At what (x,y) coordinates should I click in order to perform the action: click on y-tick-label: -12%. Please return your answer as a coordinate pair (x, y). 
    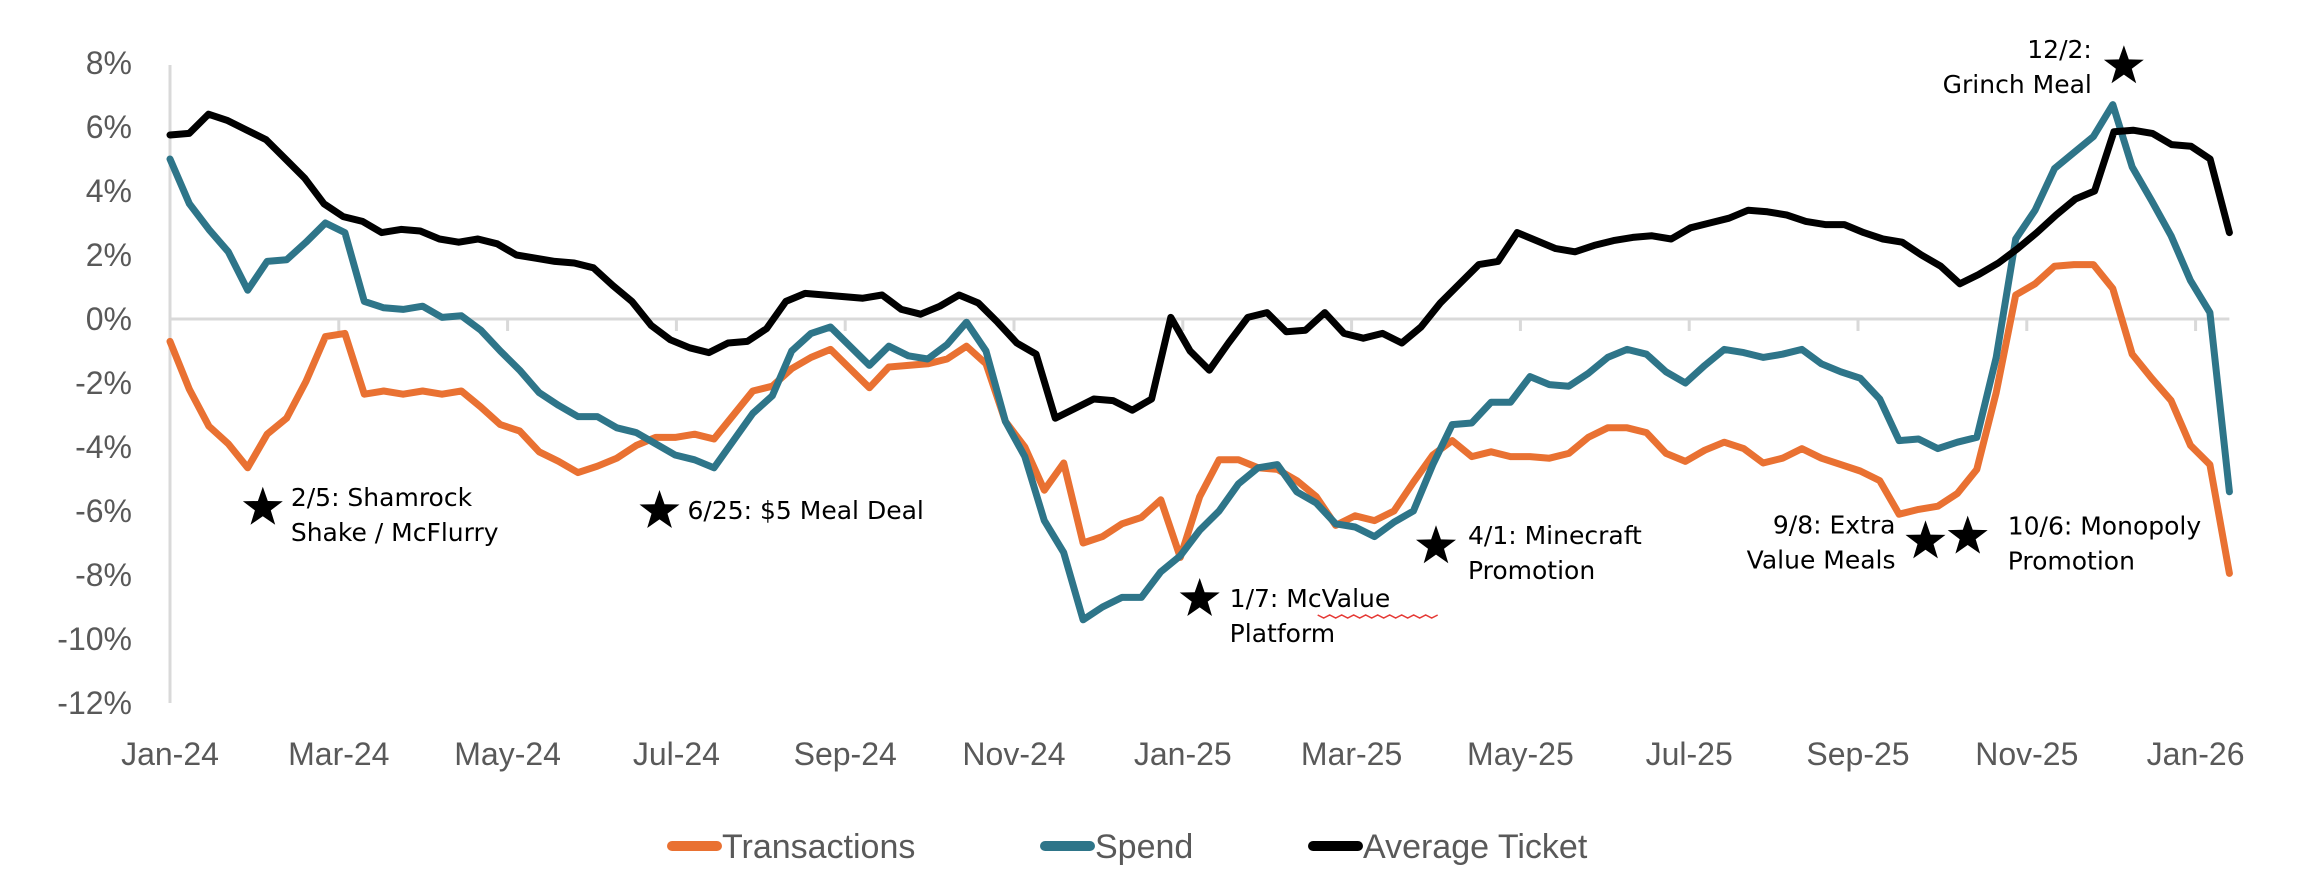
    Looking at the image, I should click on (94, 703).